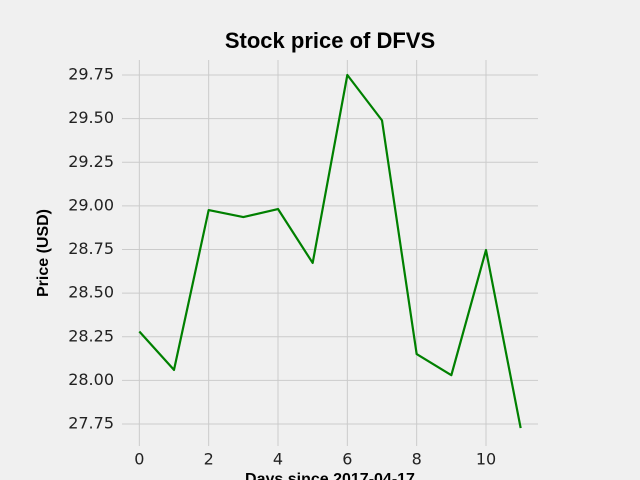  Describe the element at coordinates (486, 459) in the screenshot. I see `x-tick-label: 10` at that location.